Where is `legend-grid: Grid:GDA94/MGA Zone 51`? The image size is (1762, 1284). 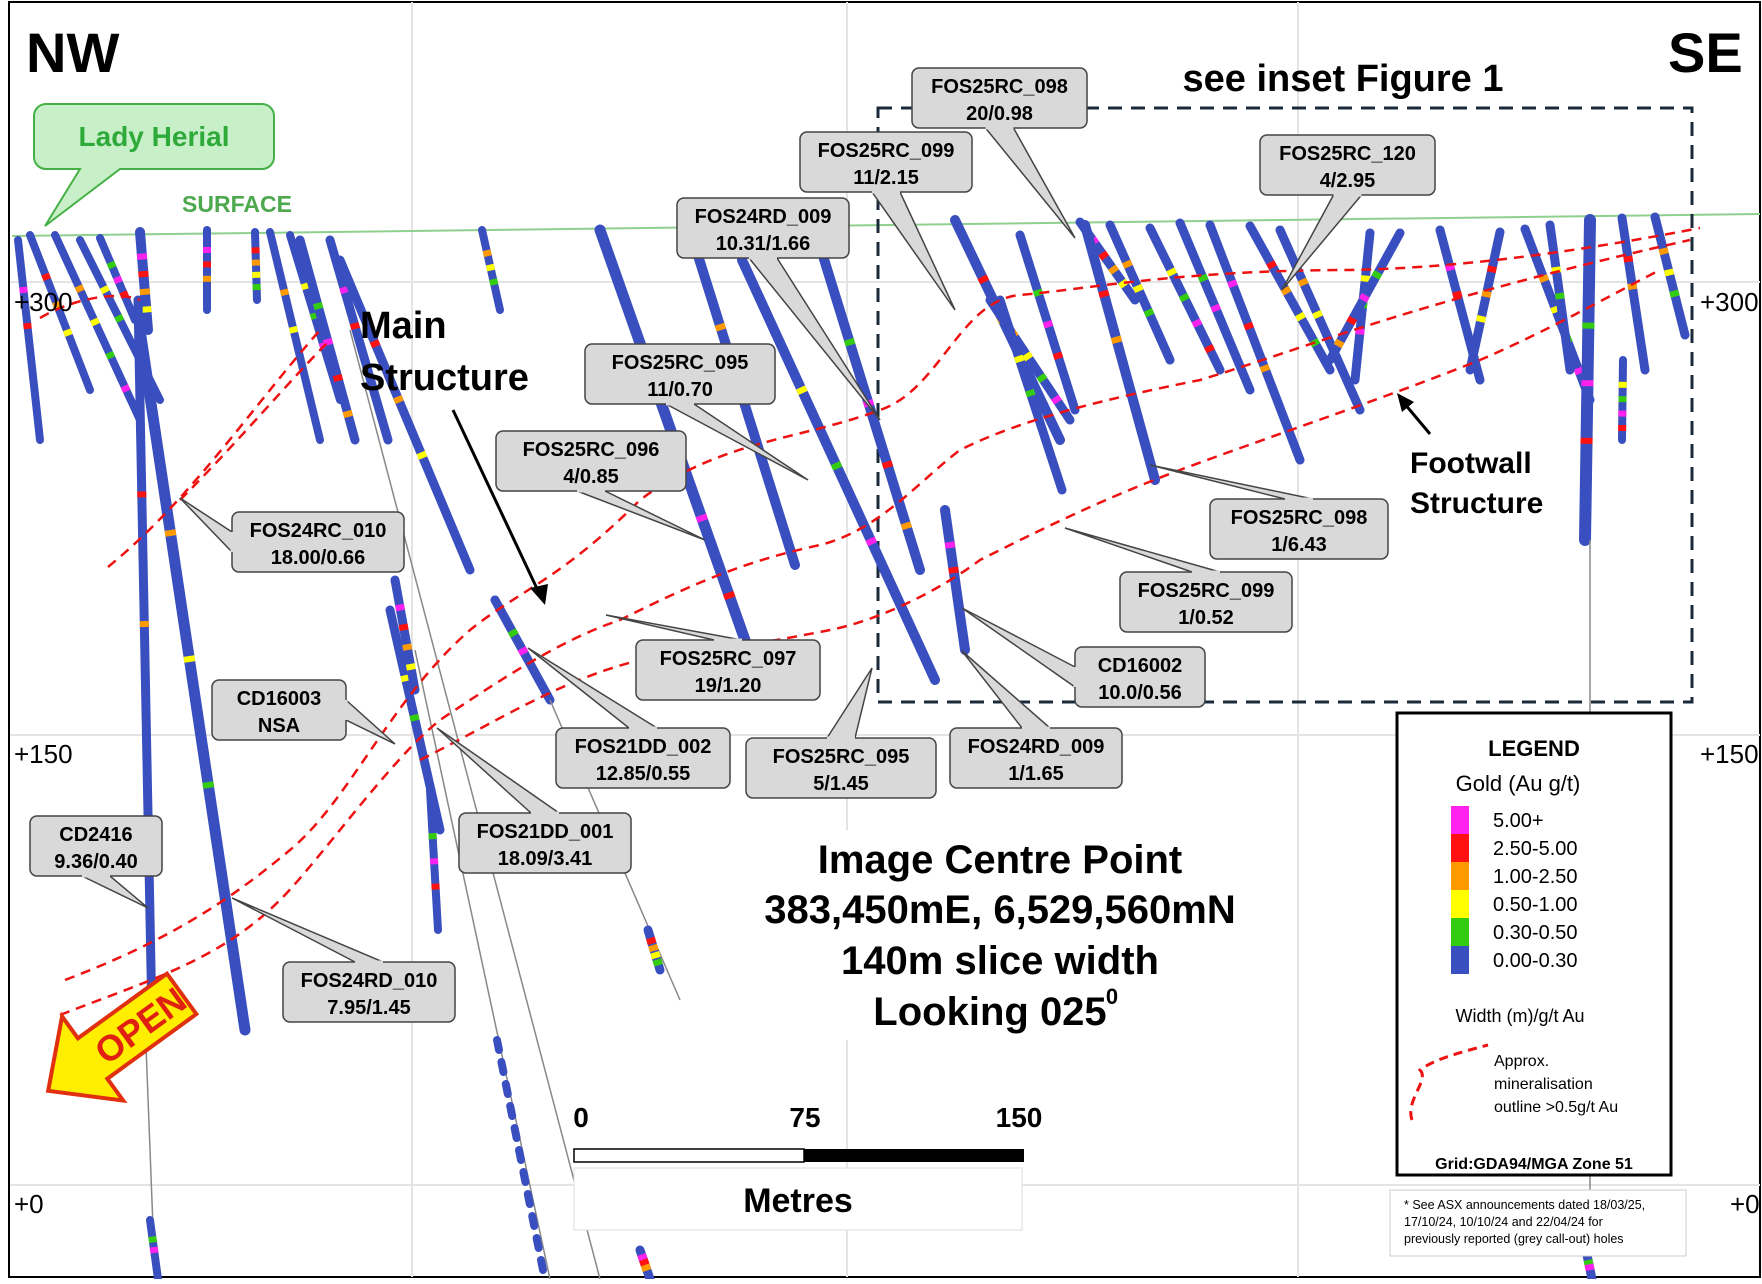 legend-grid: Grid:GDA94/MGA Zone 51 is located at coordinates (1534, 1164).